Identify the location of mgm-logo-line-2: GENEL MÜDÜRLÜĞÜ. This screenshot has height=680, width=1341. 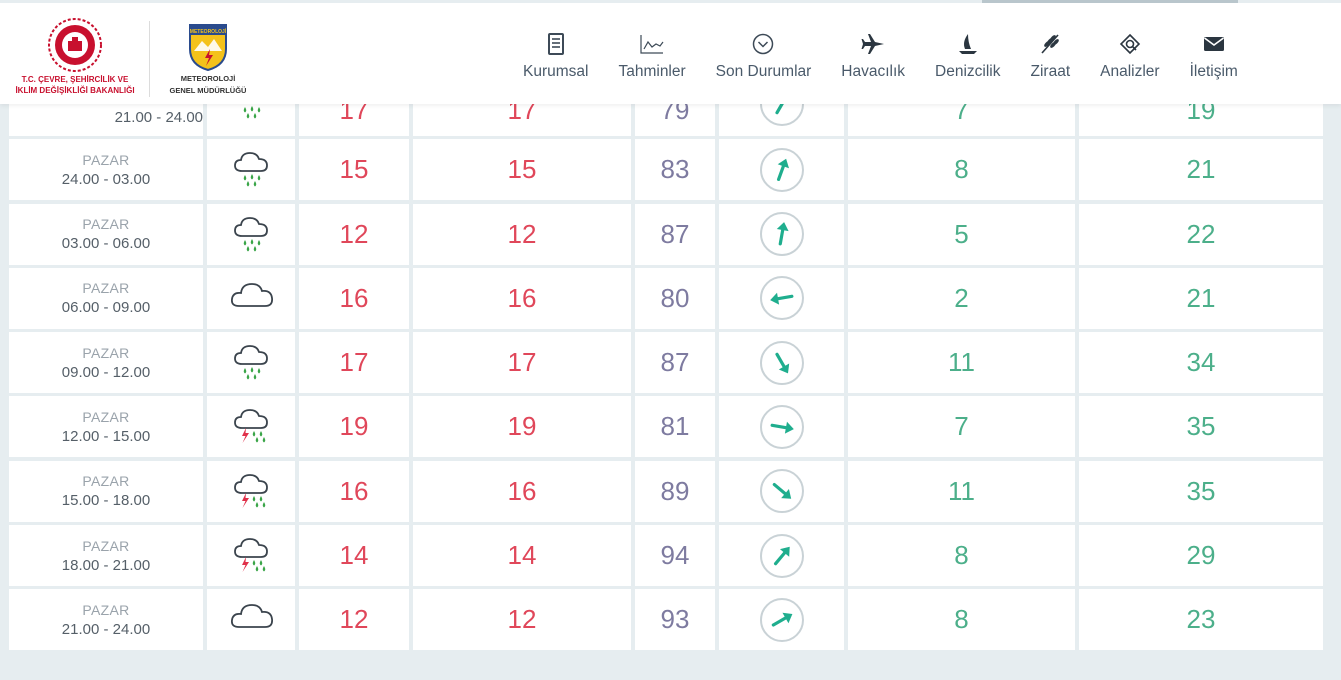
(208, 90).